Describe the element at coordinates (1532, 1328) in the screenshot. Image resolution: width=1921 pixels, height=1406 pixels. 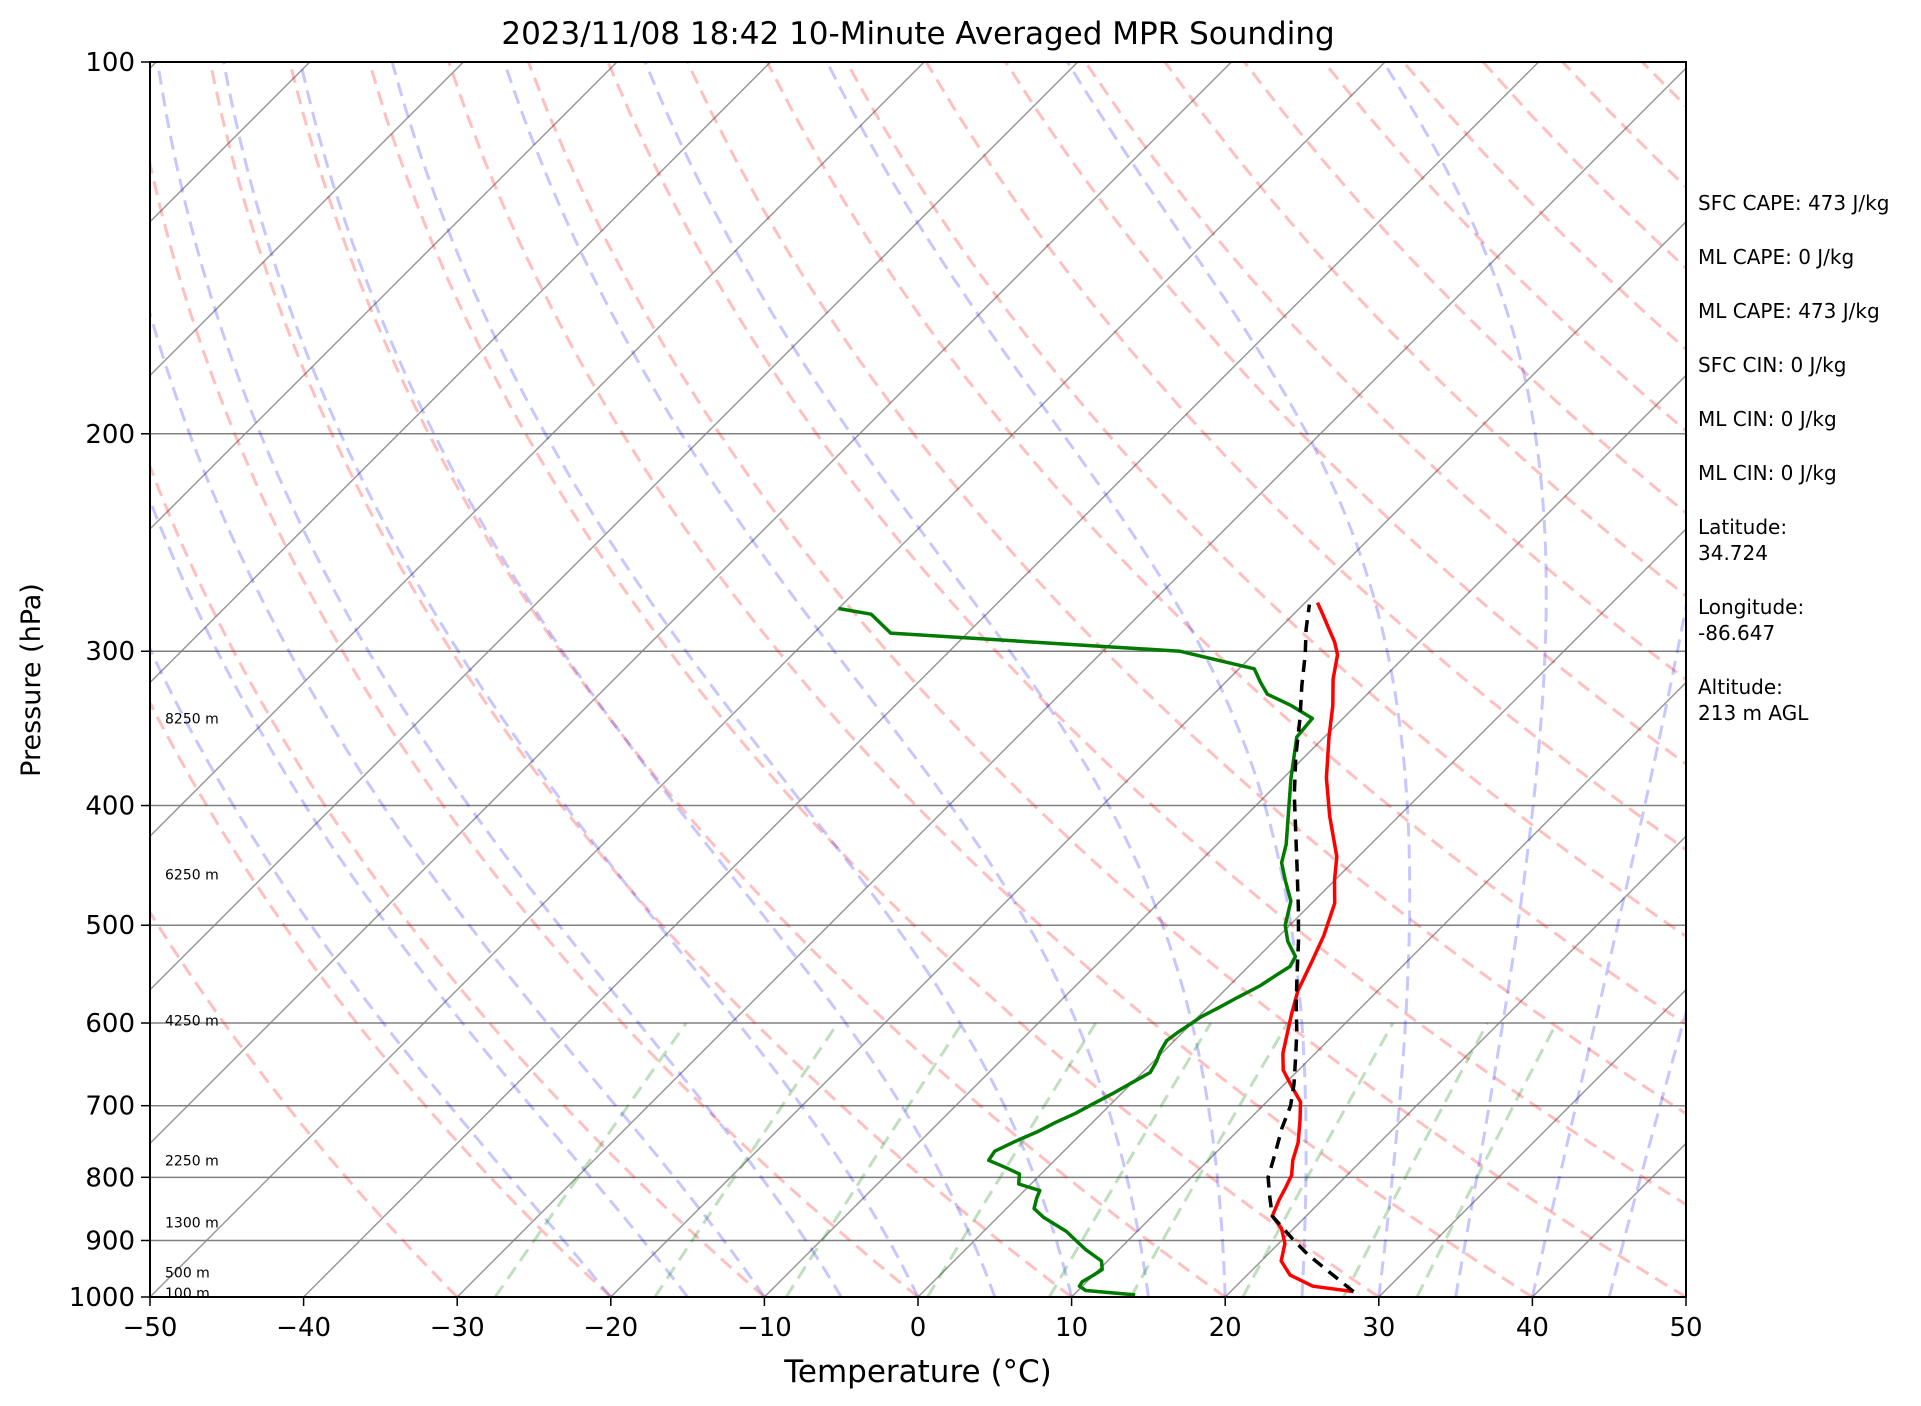
I see `x-tick-label: 40` at that location.